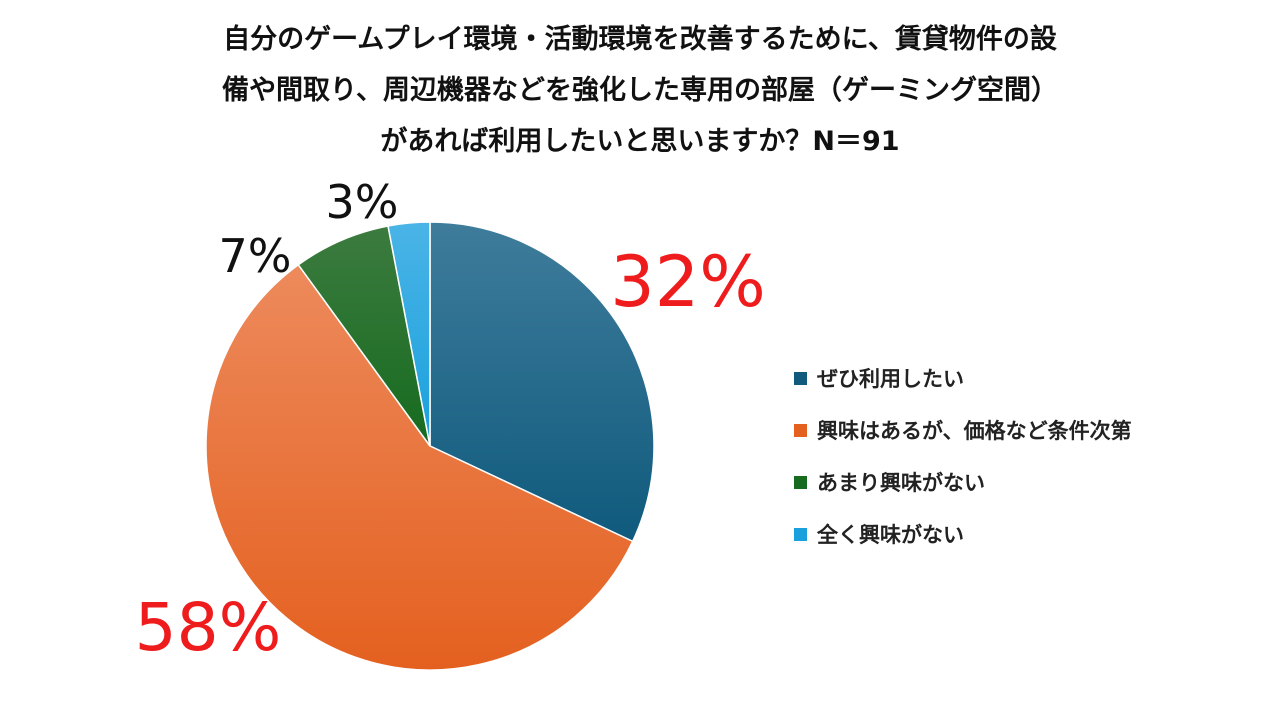 This screenshot has height=720, width=1280. I want to click on chart-legend: ぜひ利用したい興味はあるが、価格など条件次第 あまり興味がない 全く興味がない, so click(963, 456).